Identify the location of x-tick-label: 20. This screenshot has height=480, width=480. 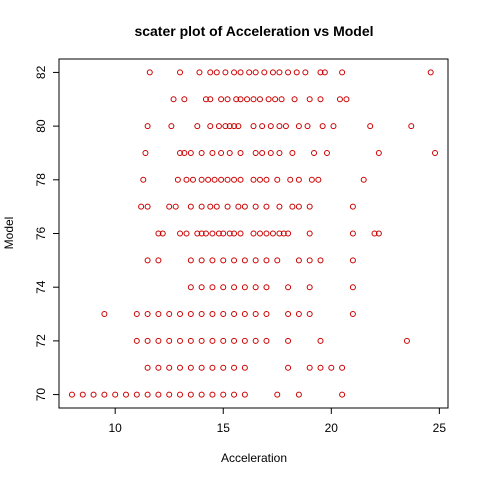
(332, 428).